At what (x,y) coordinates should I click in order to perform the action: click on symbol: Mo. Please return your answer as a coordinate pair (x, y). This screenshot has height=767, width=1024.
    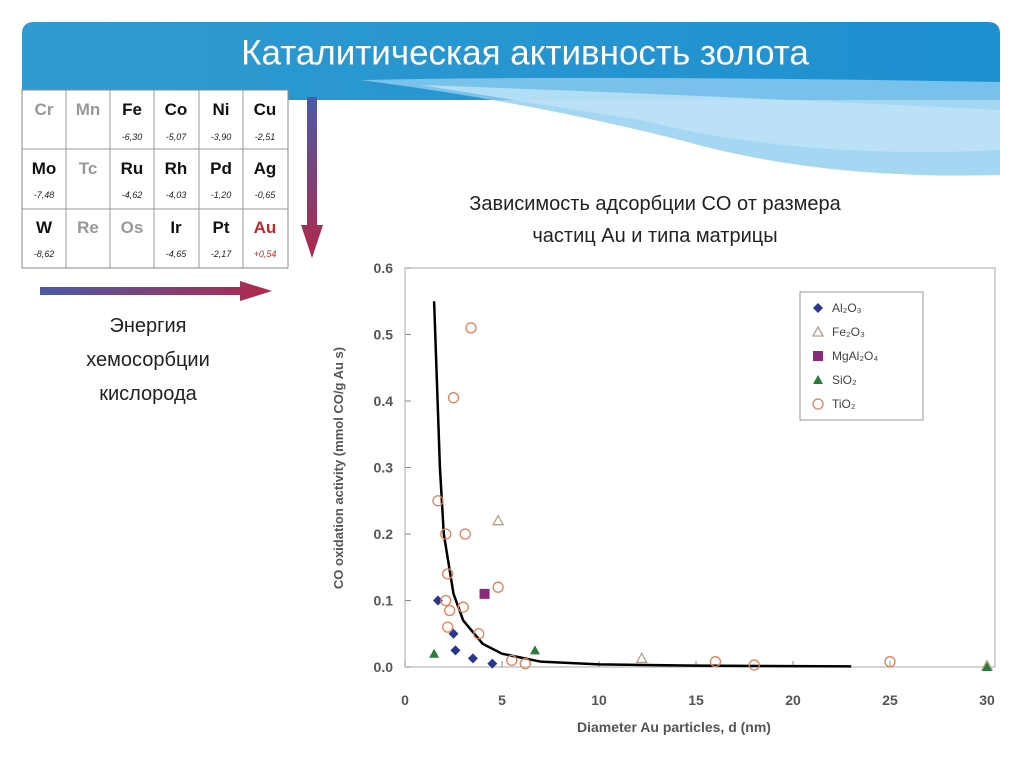
    Looking at the image, I should click on (44, 168).